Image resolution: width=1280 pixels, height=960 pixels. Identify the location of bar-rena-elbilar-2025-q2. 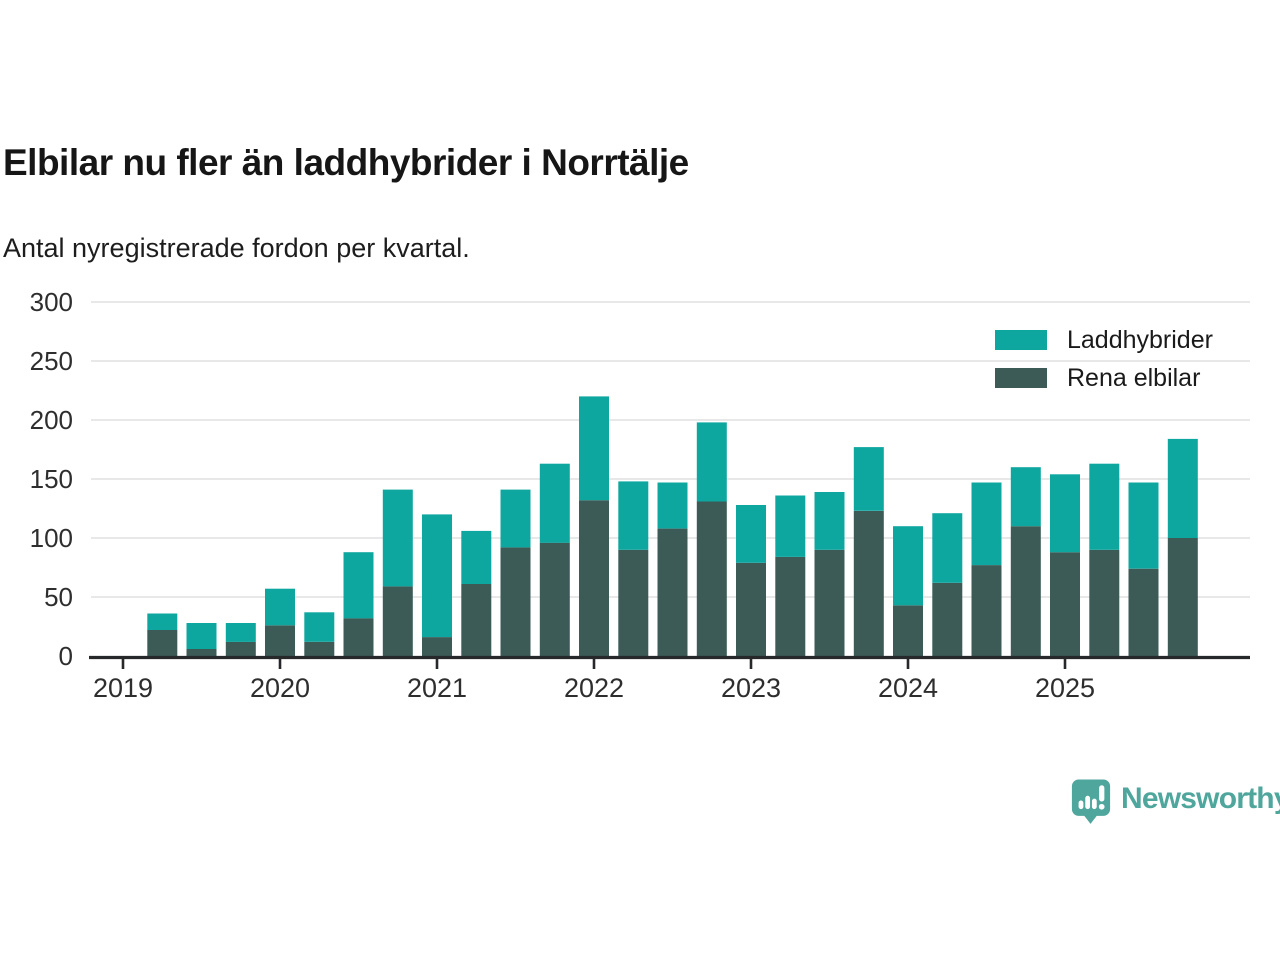
(1104, 602).